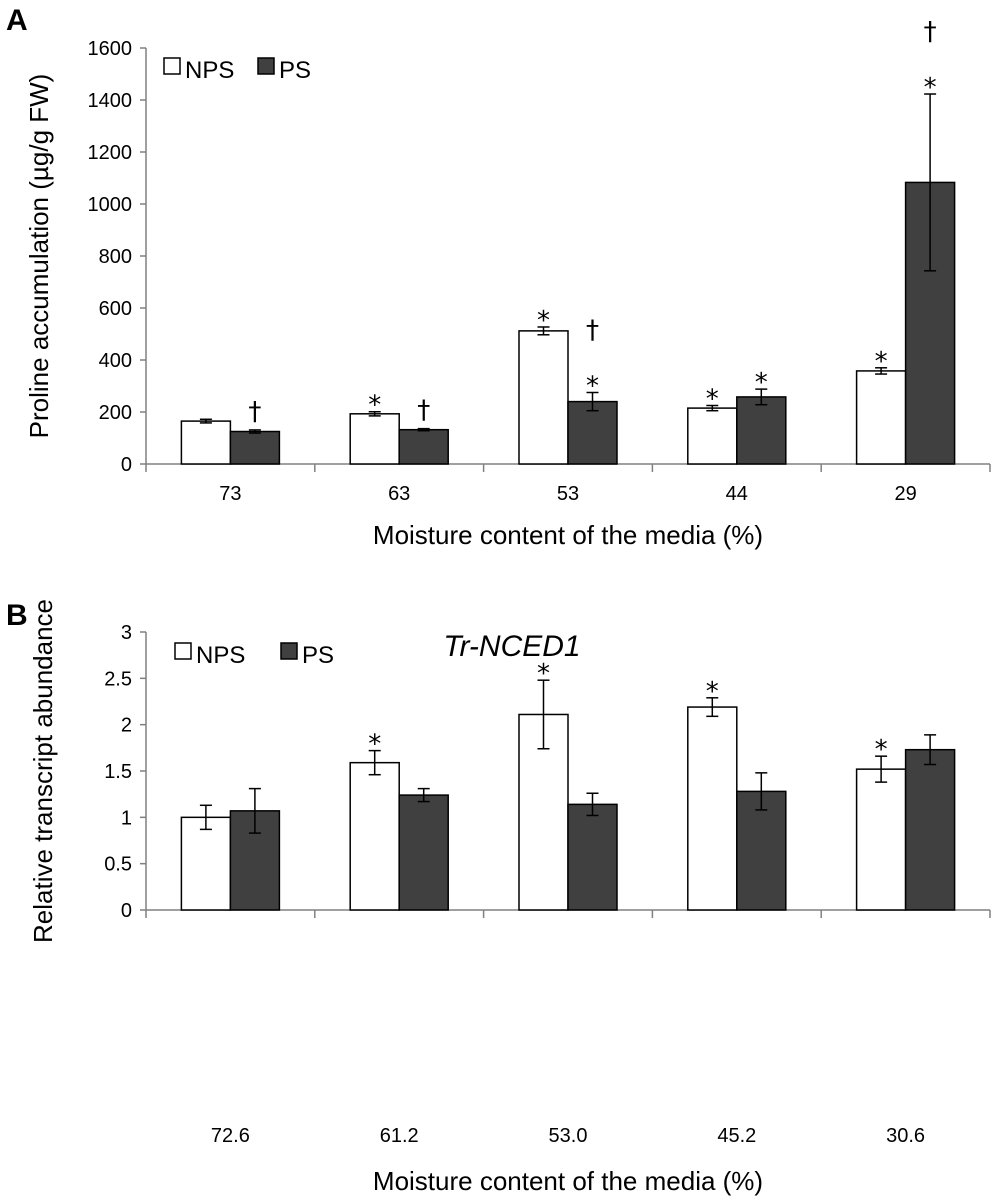 The height and width of the screenshot is (1204, 1000). What do you see at coordinates (289, 651) in the screenshot?
I see `panel-b-legend-swatch-ps` at bounding box center [289, 651].